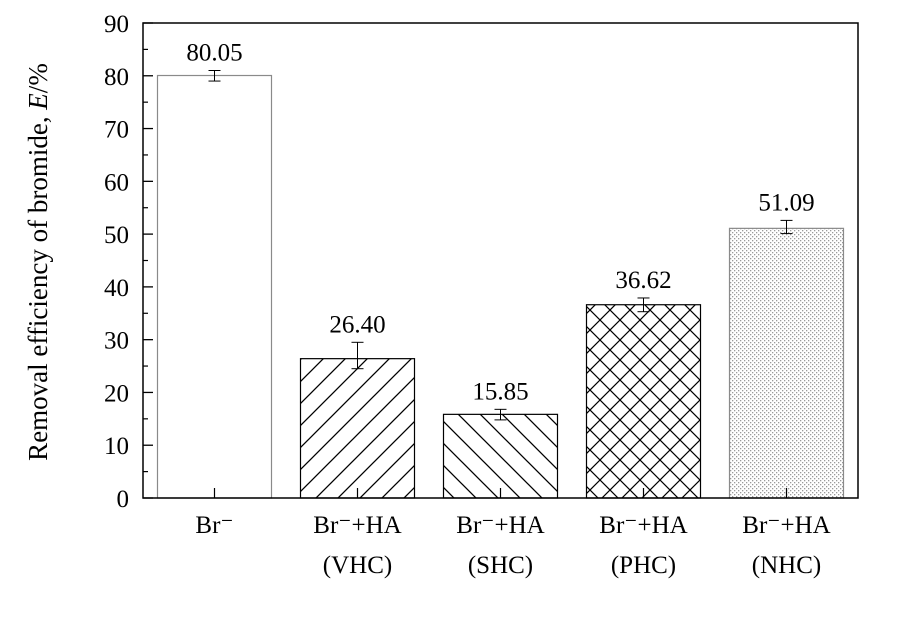 The image size is (901, 624). What do you see at coordinates (116, 288) in the screenshot?
I see `y-tick-label-5: 40` at bounding box center [116, 288].